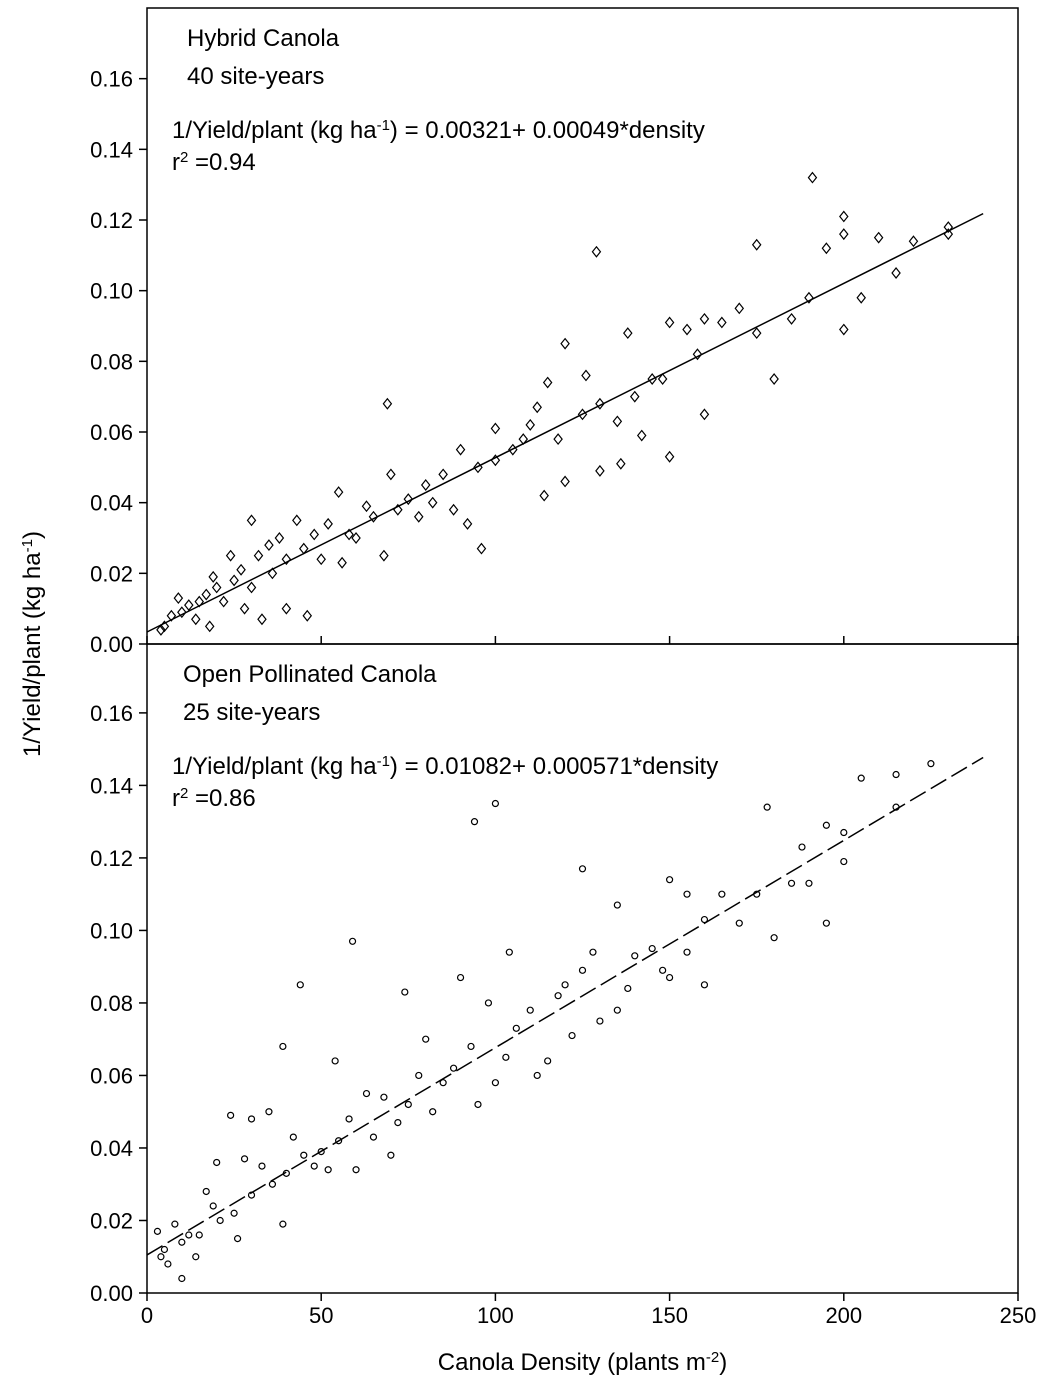  I want to click on y-tick-label: 0.08, so click(111, 1003).